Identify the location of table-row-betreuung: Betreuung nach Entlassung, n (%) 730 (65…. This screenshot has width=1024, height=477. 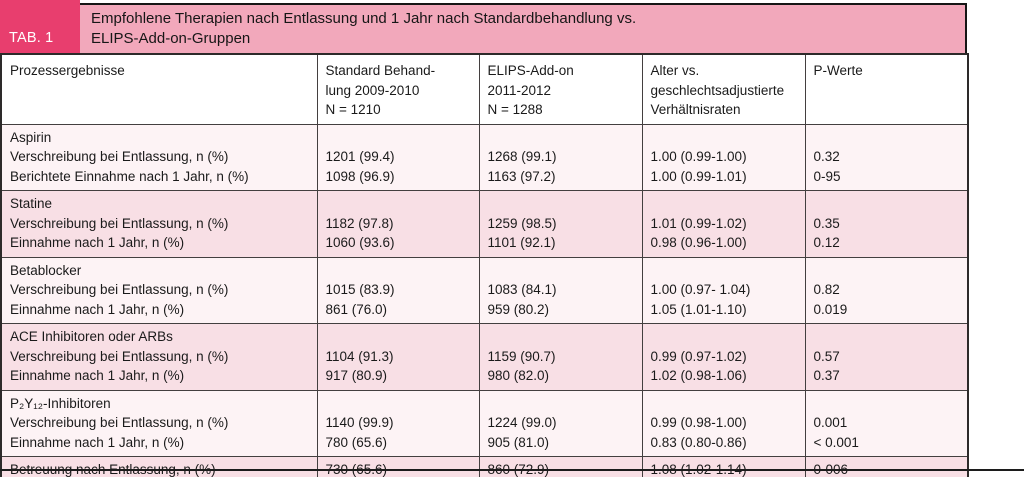
(484, 466).